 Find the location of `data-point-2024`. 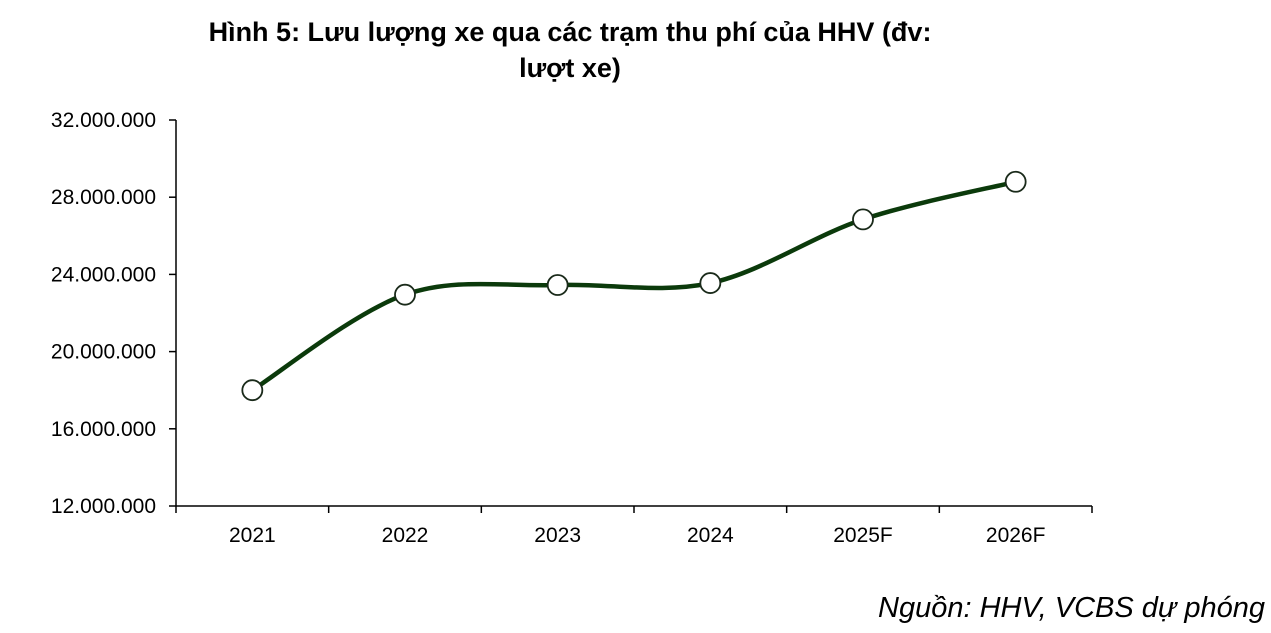

data-point-2024 is located at coordinates (710, 283).